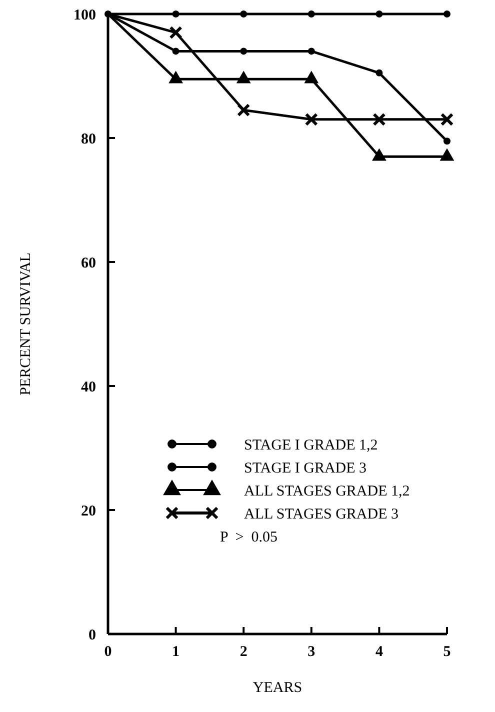 The height and width of the screenshot is (712, 495). What do you see at coordinates (88, 387) in the screenshot?
I see `y-tick-label: 40` at bounding box center [88, 387].